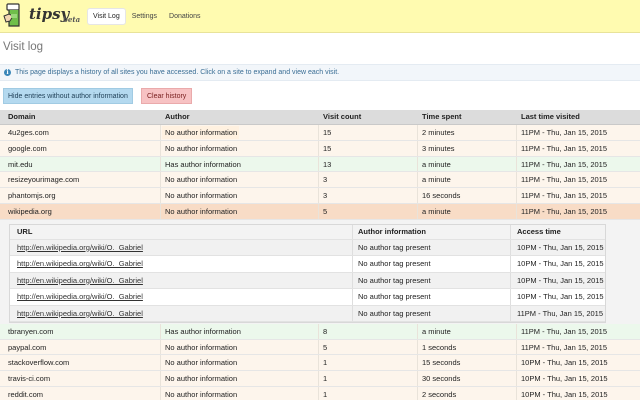  I want to click on domain-cell: wikipedia.org, so click(30, 211).